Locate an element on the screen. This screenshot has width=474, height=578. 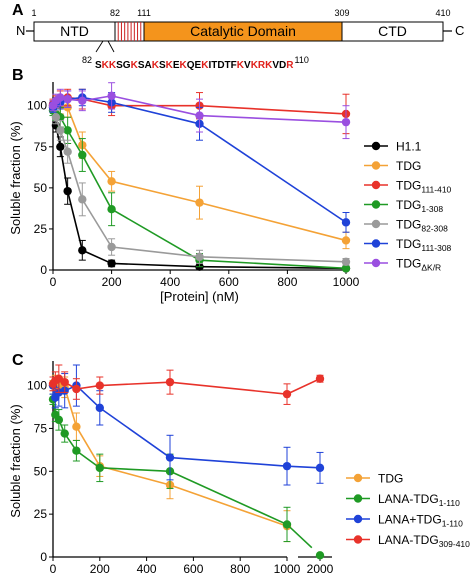
y-tick-label-25: 25 is located at coordinates (41, 229).